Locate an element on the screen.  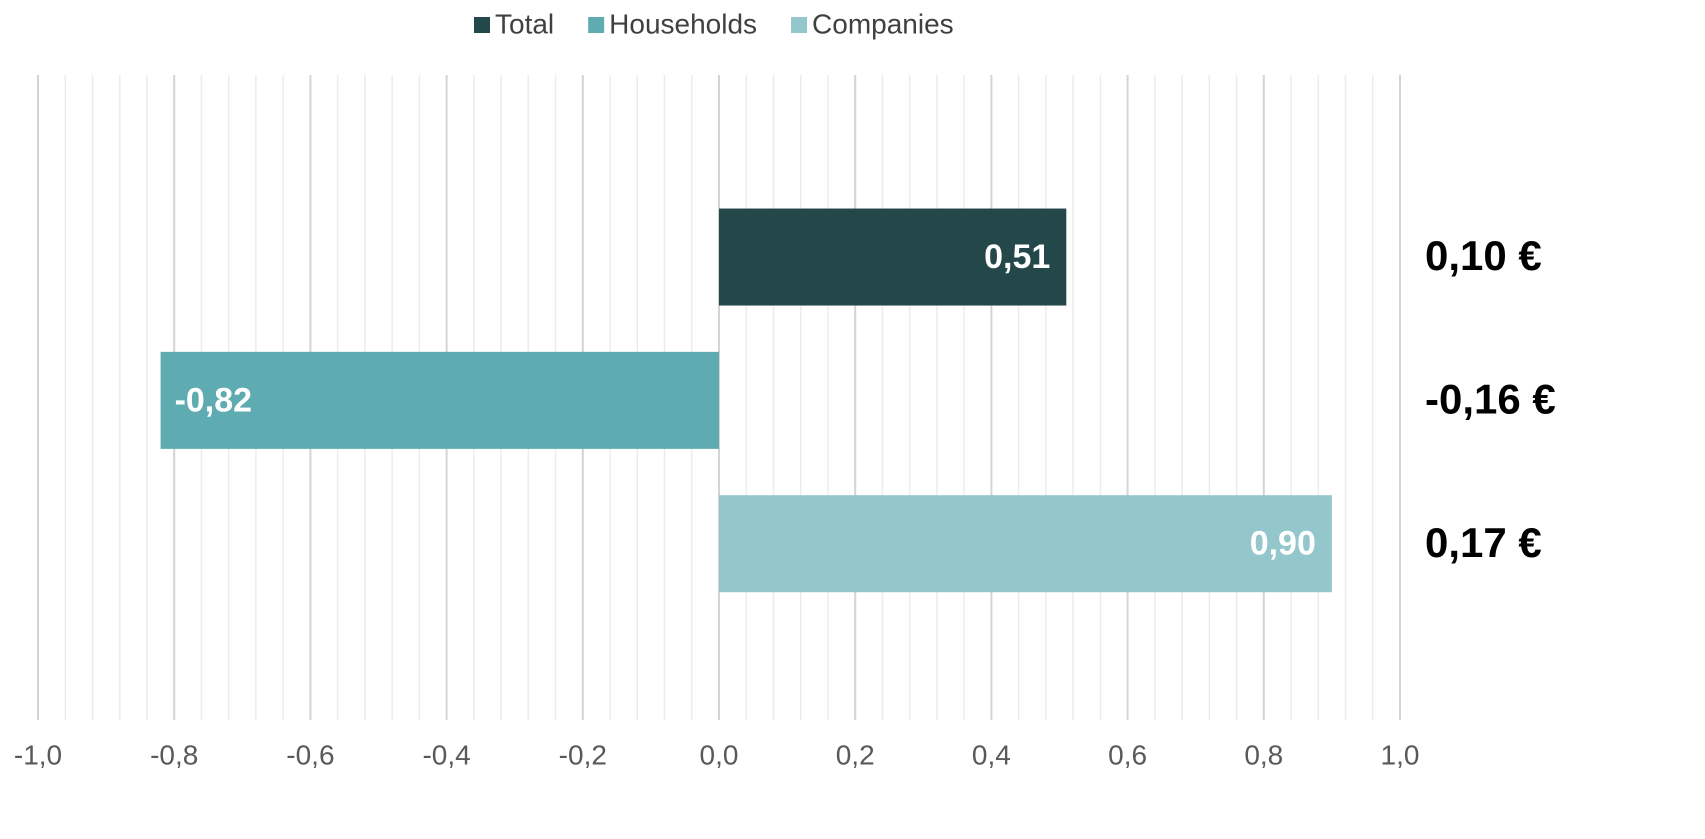
x-tick-label: 0,2 is located at coordinates (855, 754).